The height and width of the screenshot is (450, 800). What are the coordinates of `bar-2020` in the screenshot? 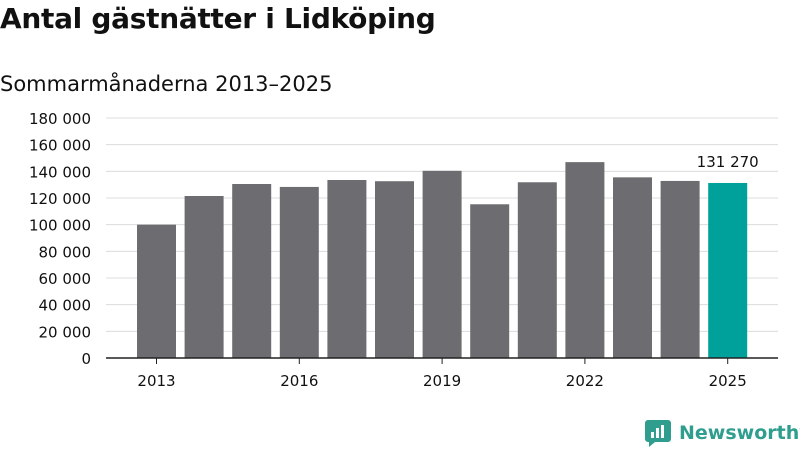 It's located at (490, 281).